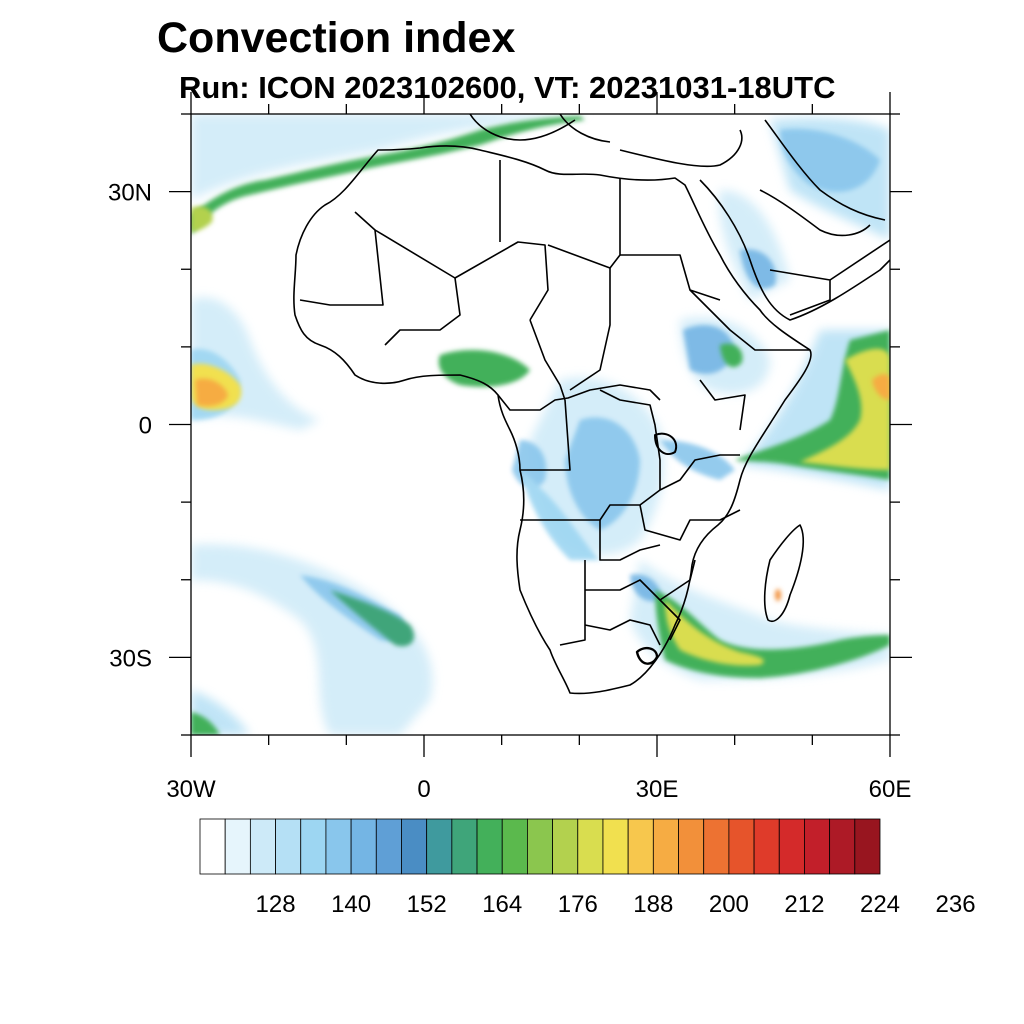 The height and width of the screenshot is (1024, 1024). I want to click on x-tick-label: 0, so click(423, 789).